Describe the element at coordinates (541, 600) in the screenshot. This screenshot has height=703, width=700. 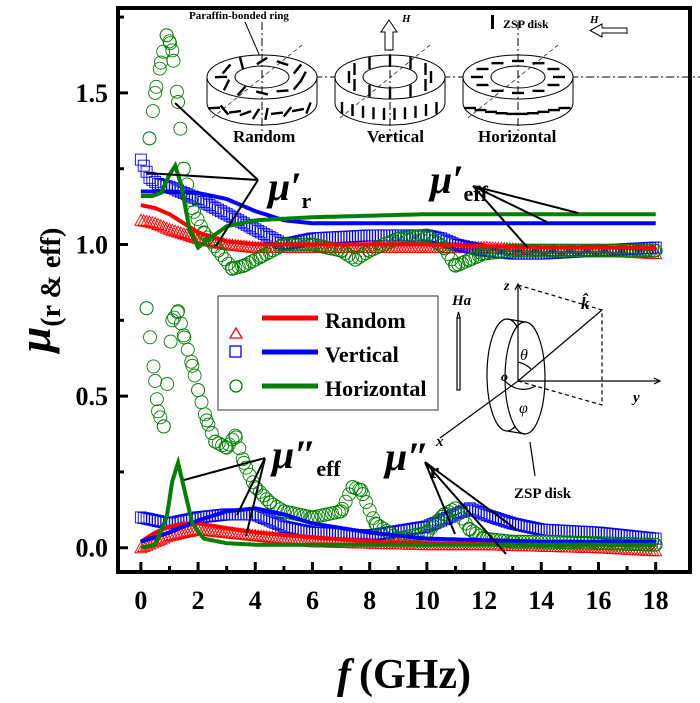
I see `x-tick-label: 14` at that location.